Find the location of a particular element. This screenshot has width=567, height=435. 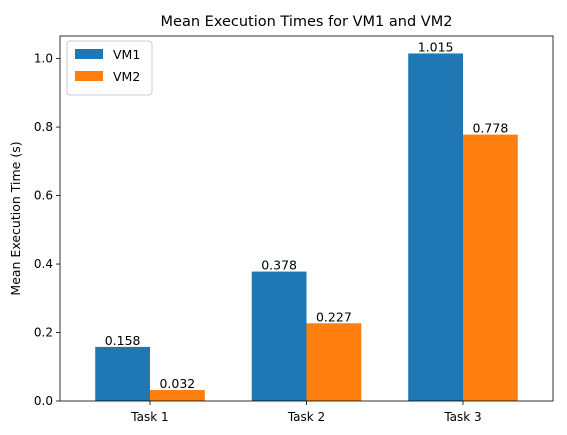

data-label-vm2-3: 0.778 is located at coordinates (490, 128).